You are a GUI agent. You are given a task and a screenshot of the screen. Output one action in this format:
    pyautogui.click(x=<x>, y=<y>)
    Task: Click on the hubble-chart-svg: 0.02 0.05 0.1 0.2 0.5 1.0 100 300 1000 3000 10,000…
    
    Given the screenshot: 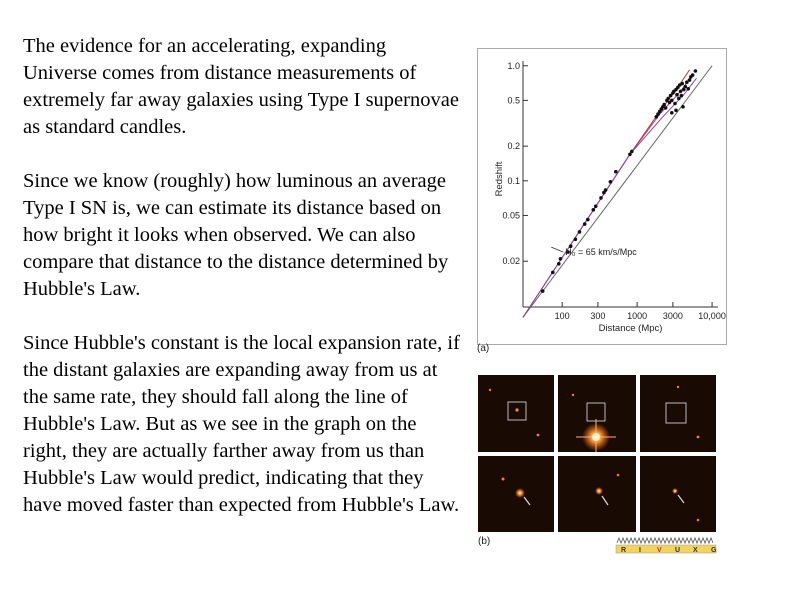 What is the action you would take?
    pyautogui.click(x=610, y=197)
    